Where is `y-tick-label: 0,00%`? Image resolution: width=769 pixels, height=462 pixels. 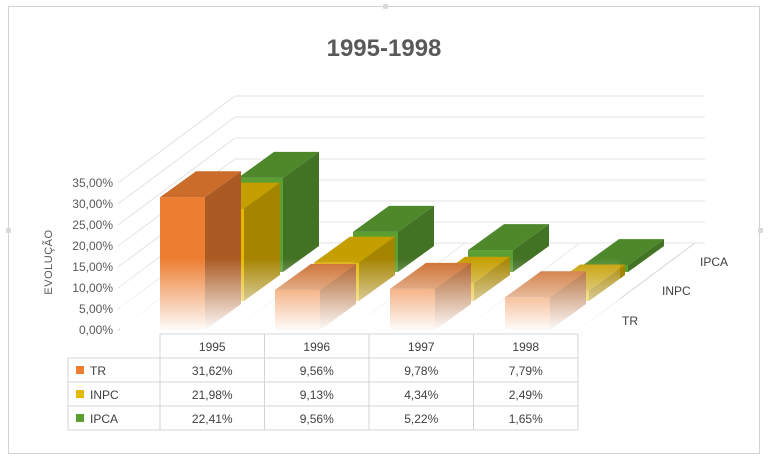
y-tick-label: 0,00% is located at coordinates (96, 330).